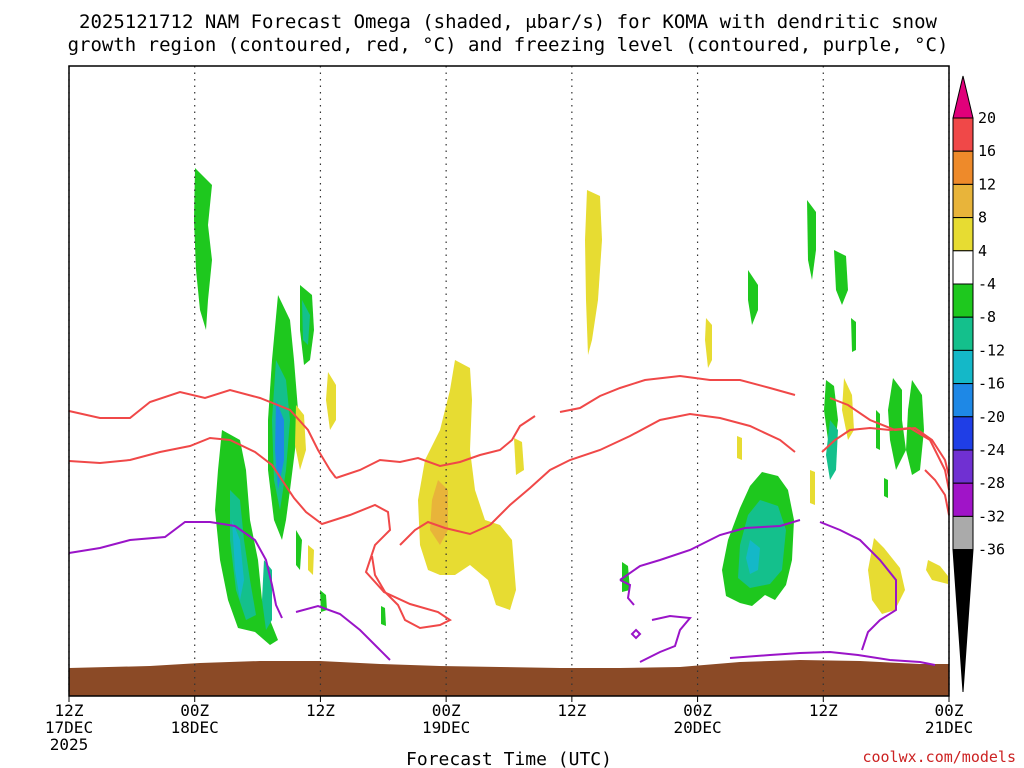  What do you see at coordinates (991, 417) in the screenshot?
I see `colorbar-label: -20` at bounding box center [991, 417].